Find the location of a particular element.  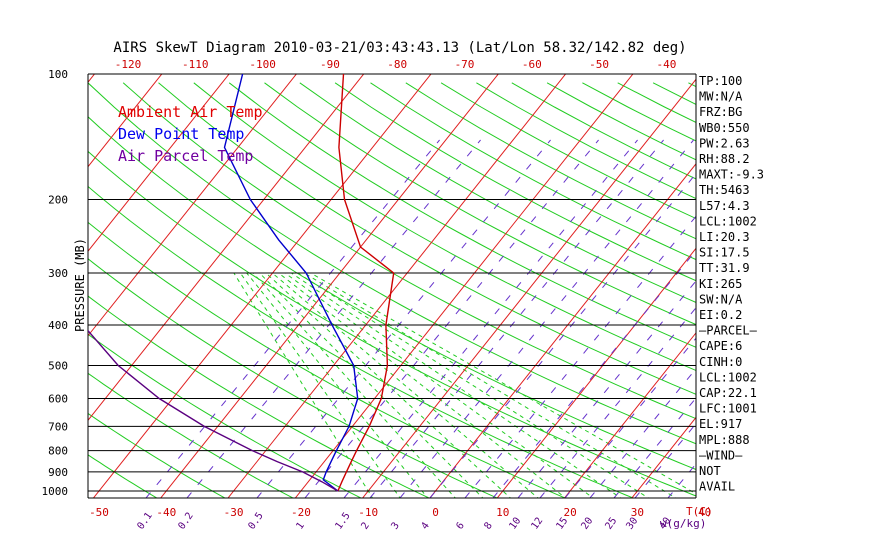

index-entry: PW:2.63 is located at coordinates (724, 143).